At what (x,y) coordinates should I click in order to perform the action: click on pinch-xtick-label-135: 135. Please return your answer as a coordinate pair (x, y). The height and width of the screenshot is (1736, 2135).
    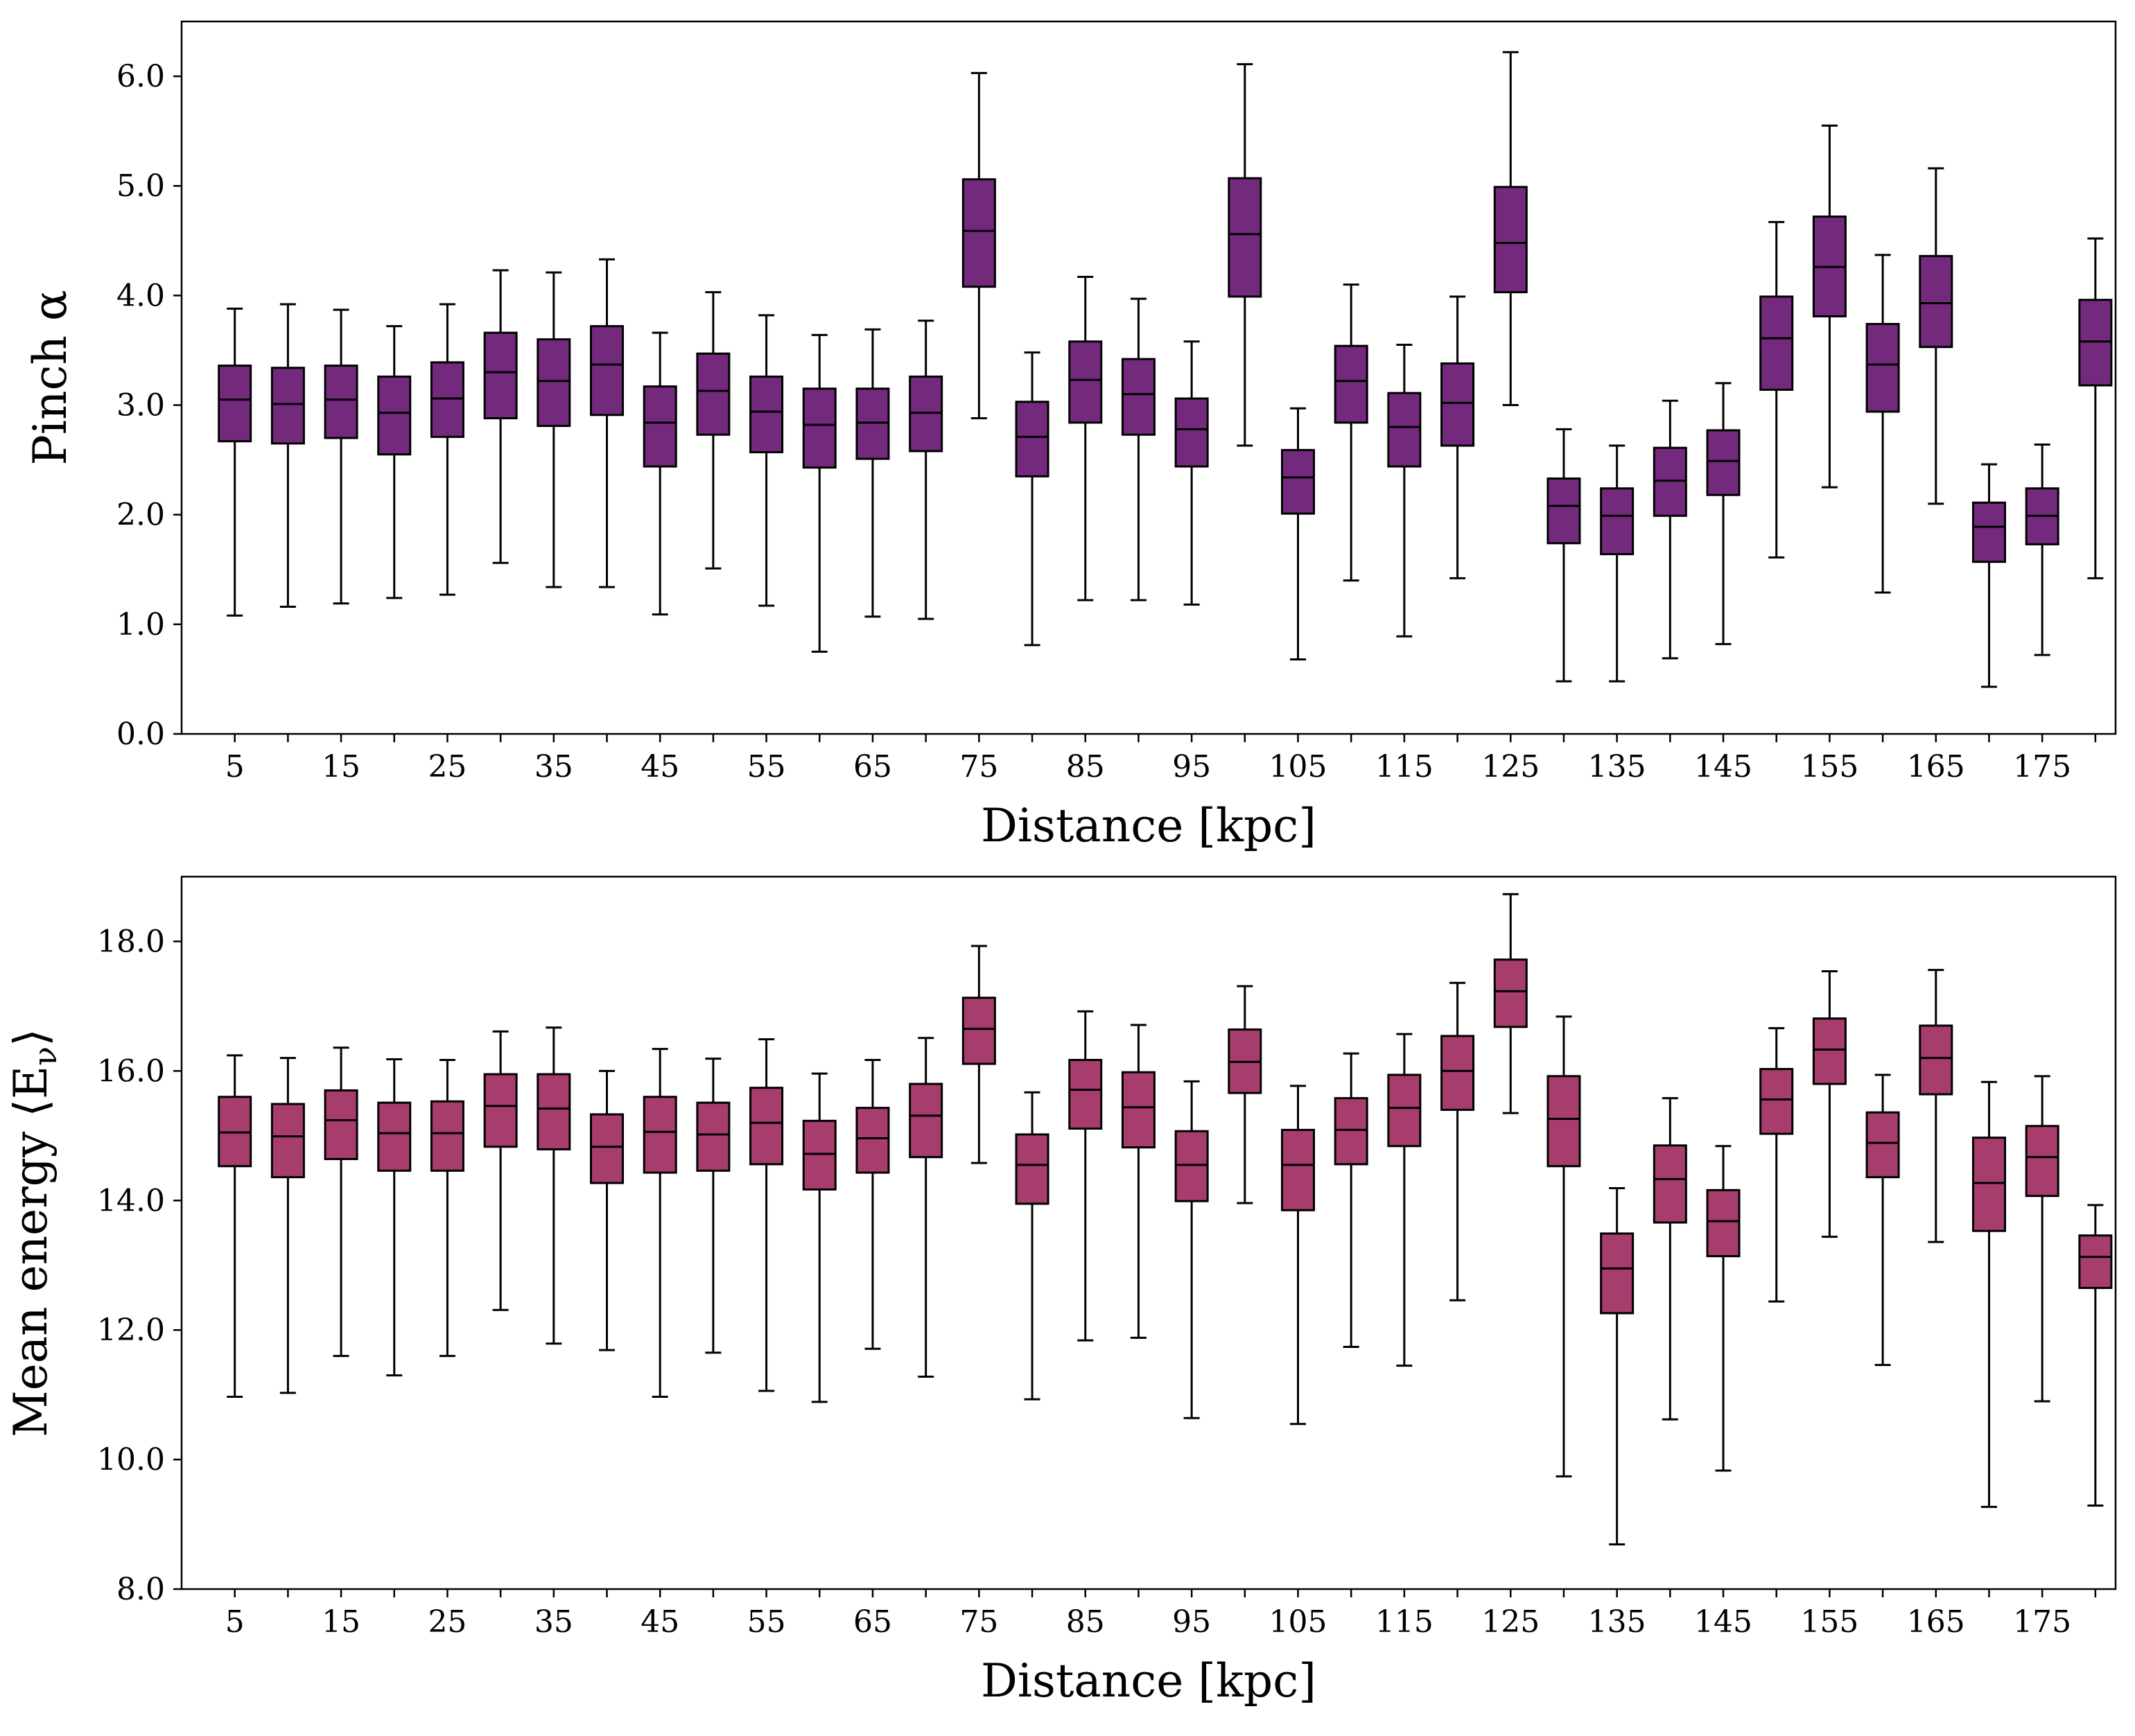
    Looking at the image, I should click on (1617, 766).